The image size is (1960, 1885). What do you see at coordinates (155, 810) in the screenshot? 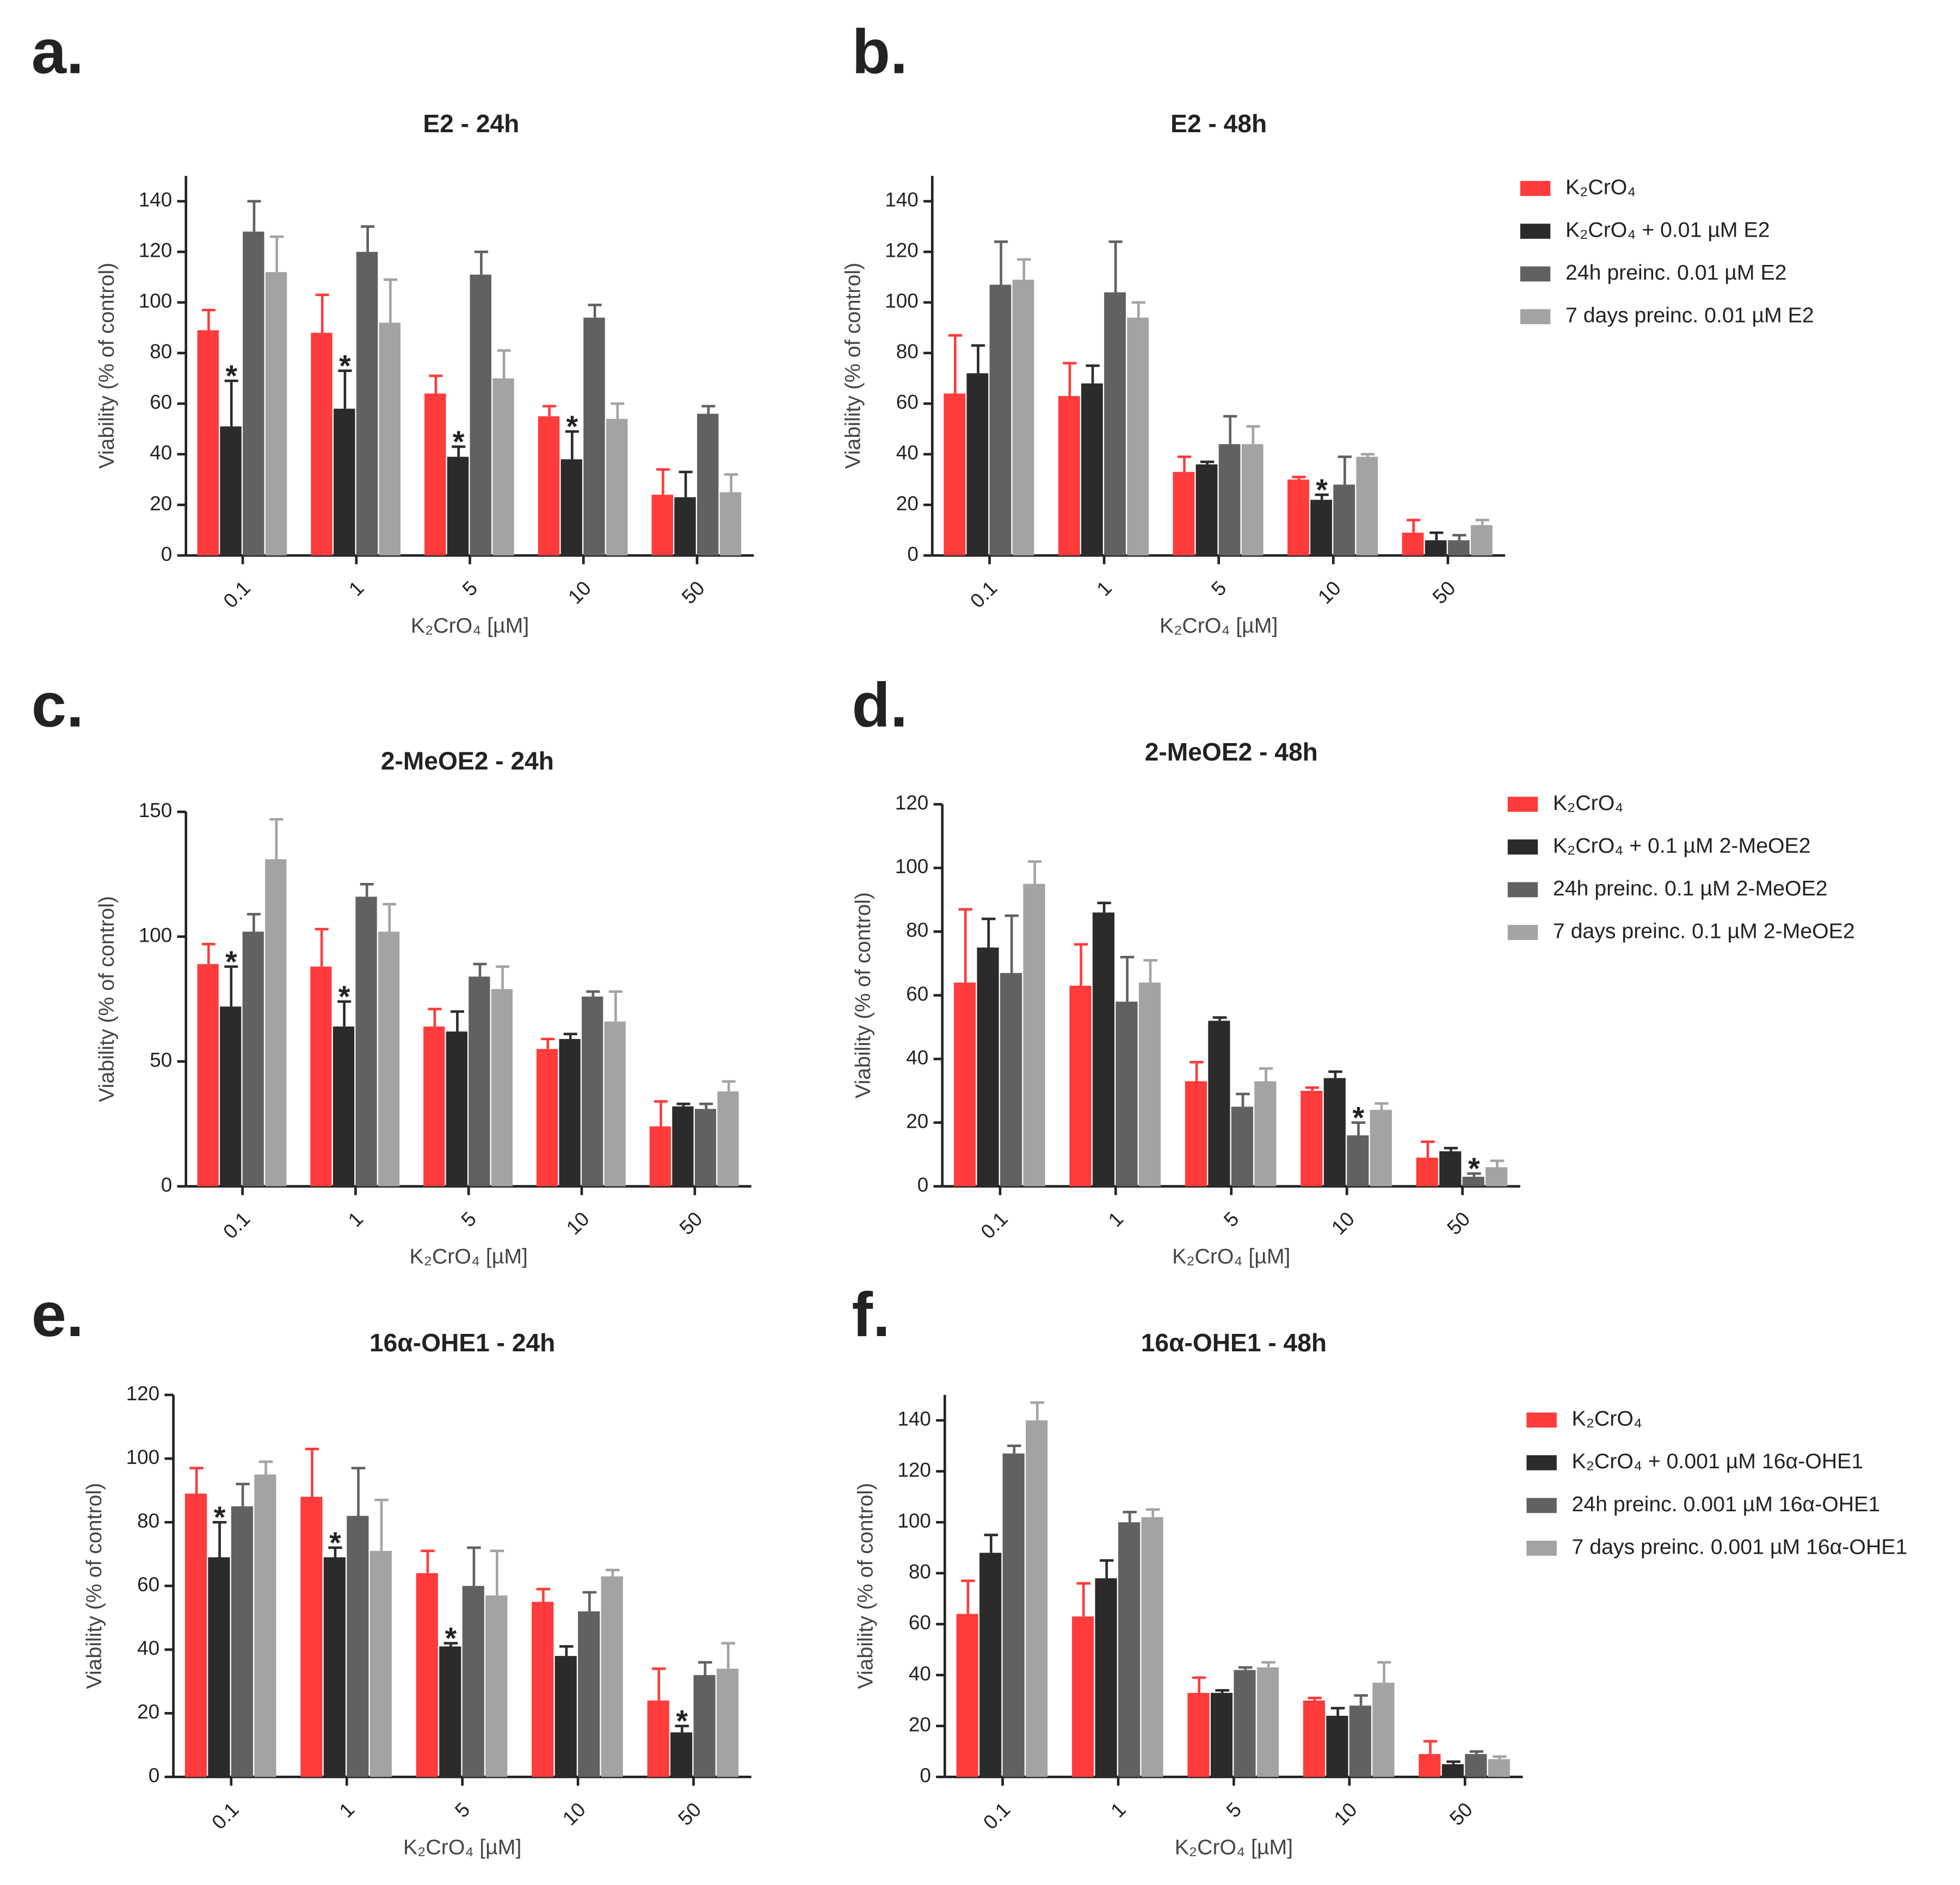
I see `y-tick-label: 150` at bounding box center [155, 810].